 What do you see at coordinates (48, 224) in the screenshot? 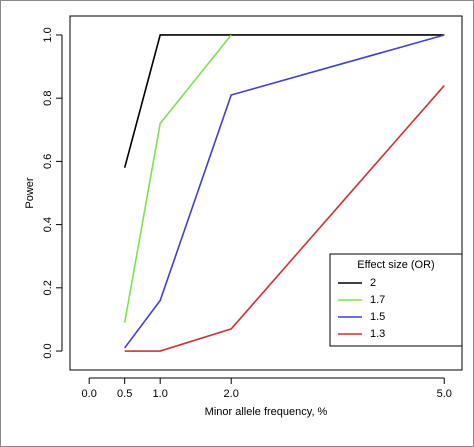
I see `y-tick-label: 0.4` at bounding box center [48, 224].